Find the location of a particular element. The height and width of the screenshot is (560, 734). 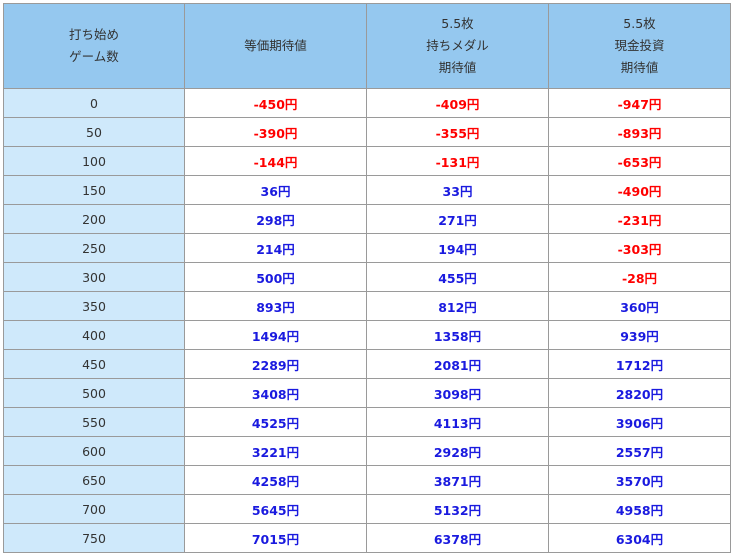

games-cell: 0 is located at coordinates (94, 103).